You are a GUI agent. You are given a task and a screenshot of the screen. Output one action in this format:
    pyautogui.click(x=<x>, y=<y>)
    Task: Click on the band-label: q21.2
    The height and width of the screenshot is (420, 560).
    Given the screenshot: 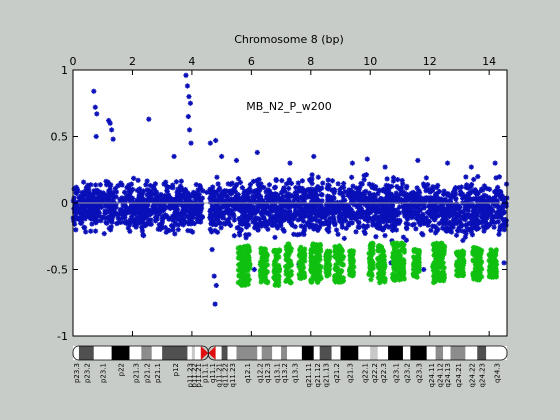 What is the action you would take?
    pyautogui.click(x=337, y=373)
    